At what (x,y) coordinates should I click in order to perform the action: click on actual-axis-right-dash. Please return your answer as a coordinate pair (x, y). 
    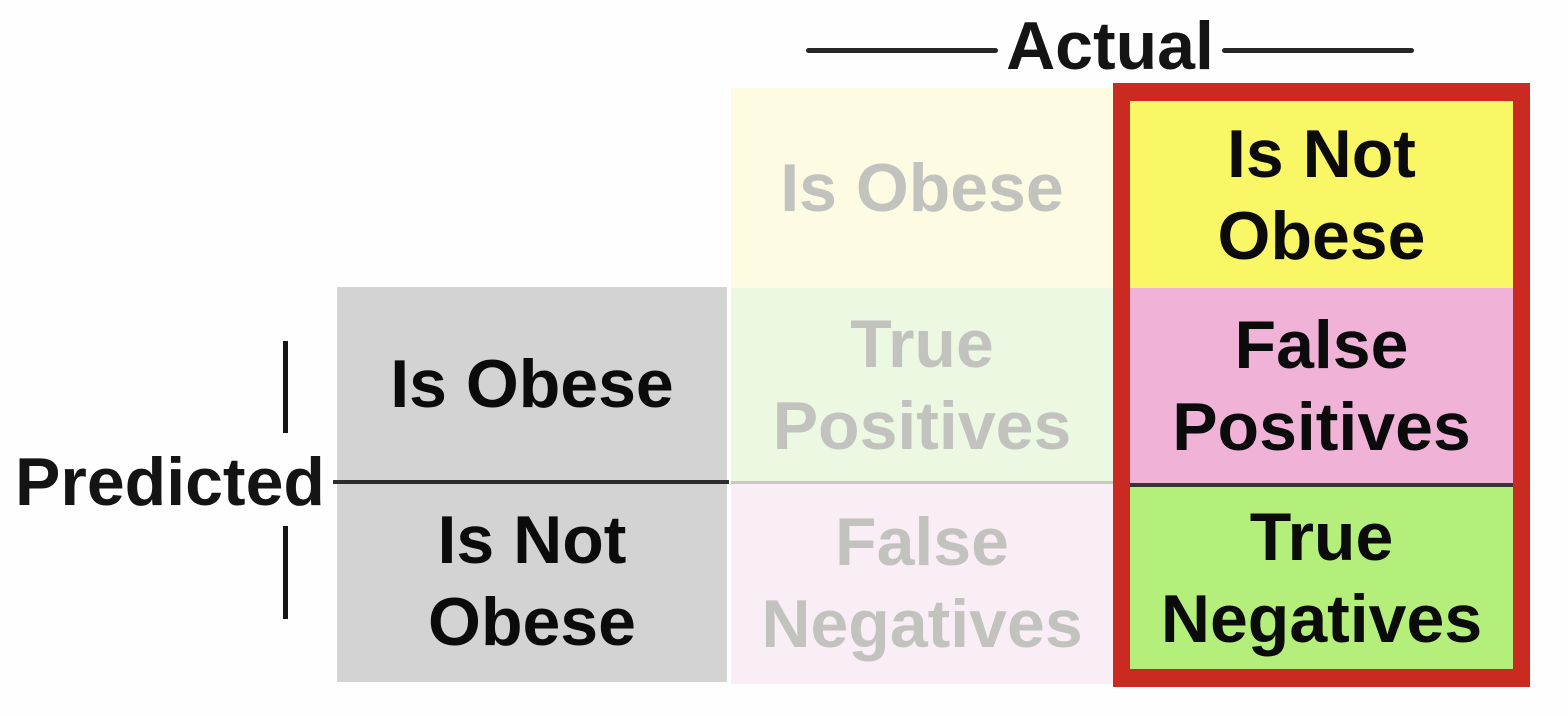
    Looking at the image, I should click on (1318, 50).